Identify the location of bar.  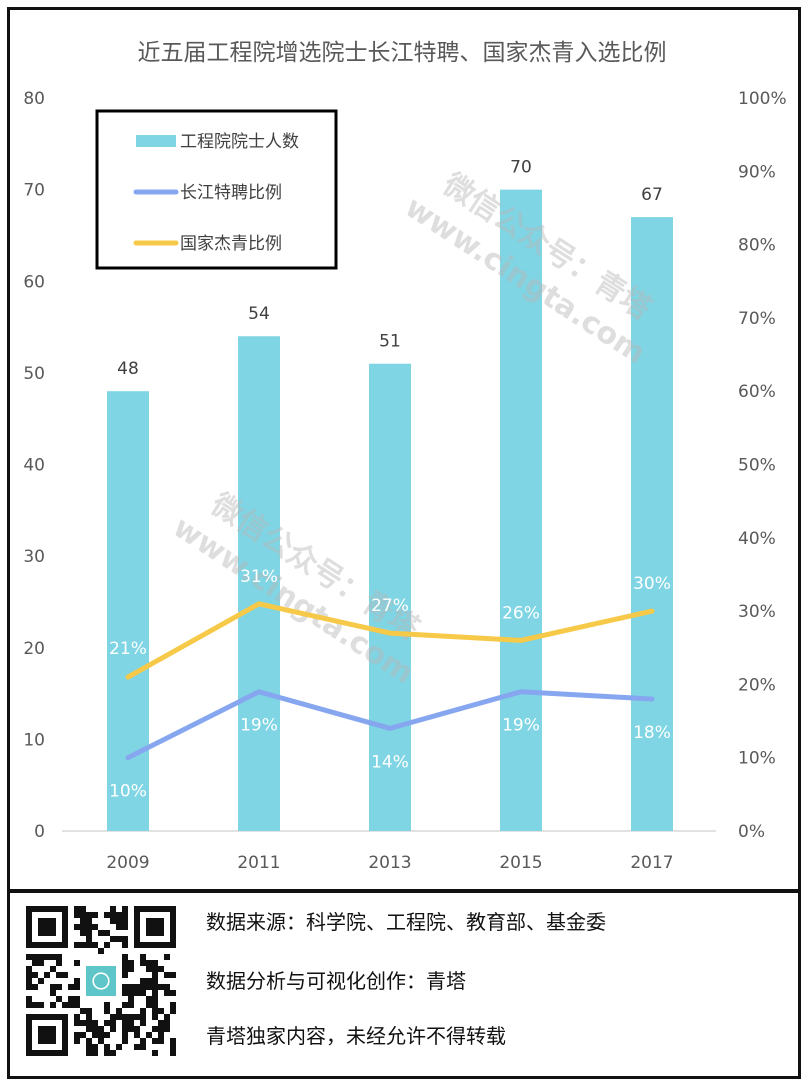
(521, 510).